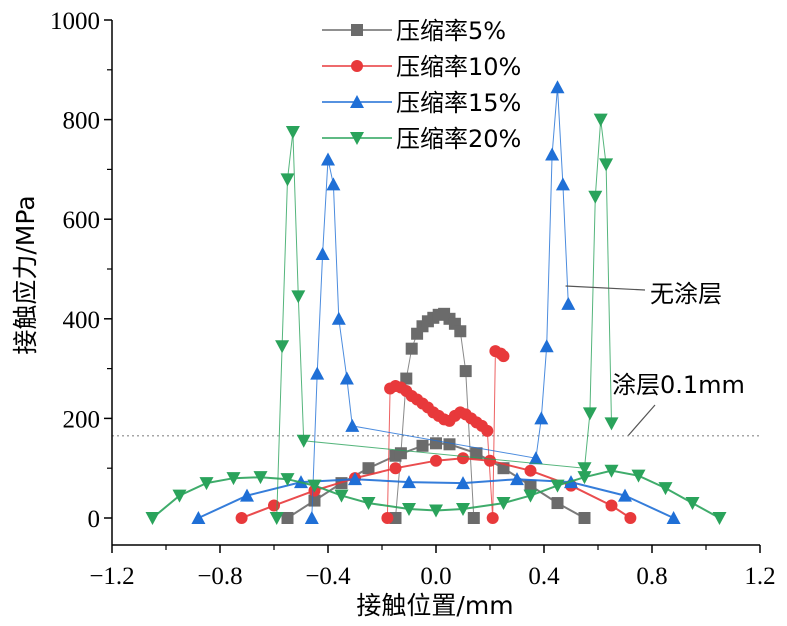 Image resolution: width=787 pixels, height=626 pixels. I want to click on annotation-label-2: 涂层0.1mm, so click(678, 385).